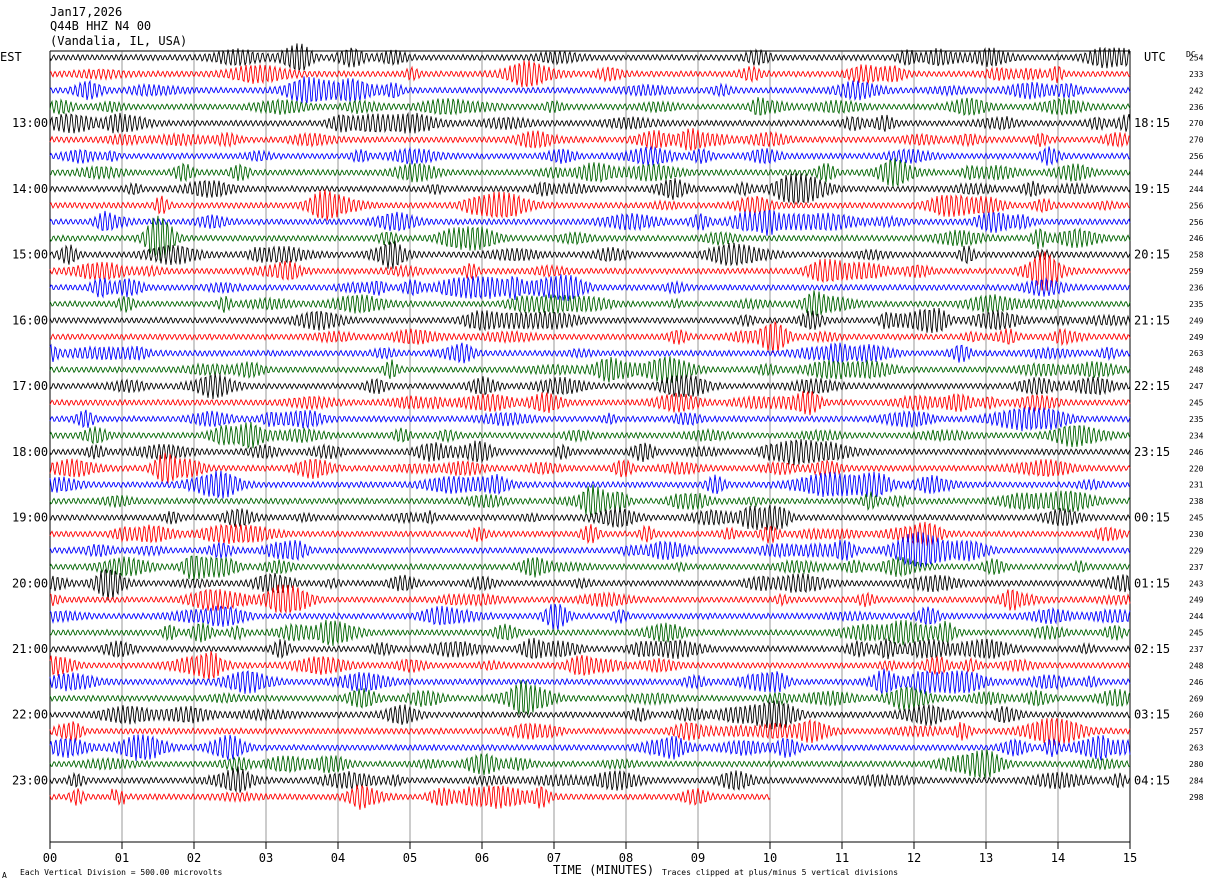  What do you see at coordinates (1155, 57) in the screenshot?
I see `right-timezone-label: UTC` at bounding box center [1155, 57].